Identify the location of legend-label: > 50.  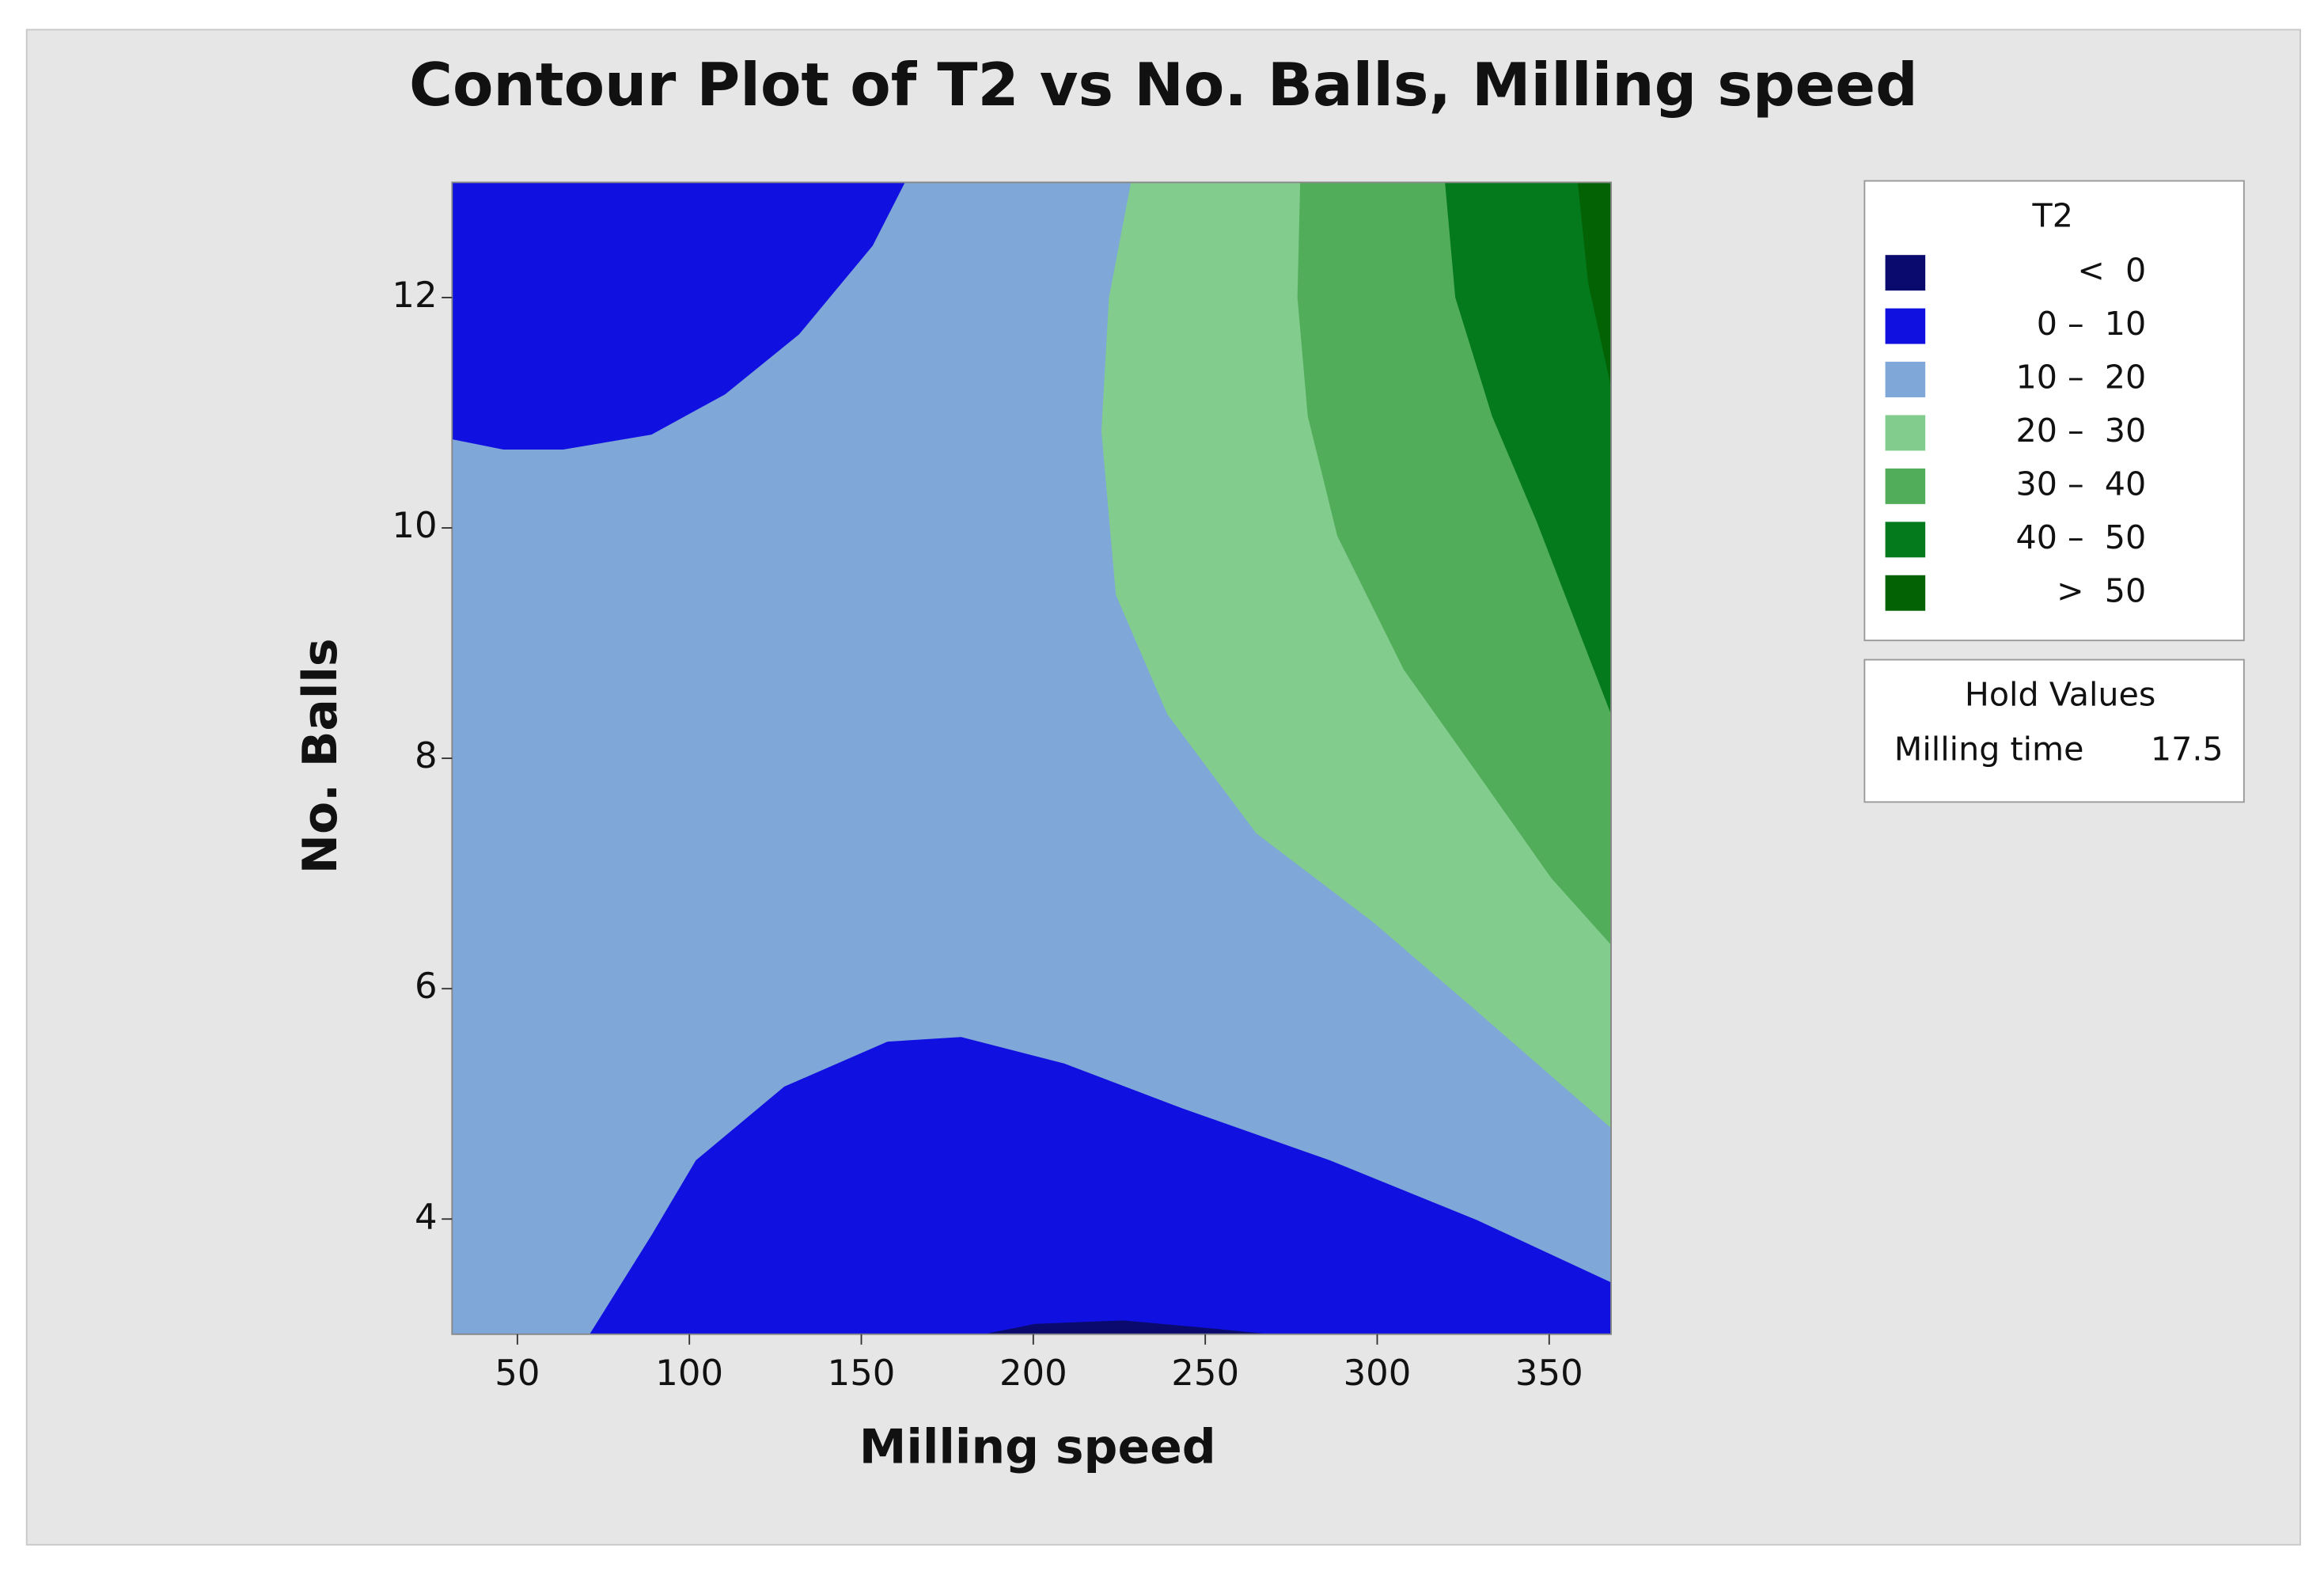
(2101, 590).